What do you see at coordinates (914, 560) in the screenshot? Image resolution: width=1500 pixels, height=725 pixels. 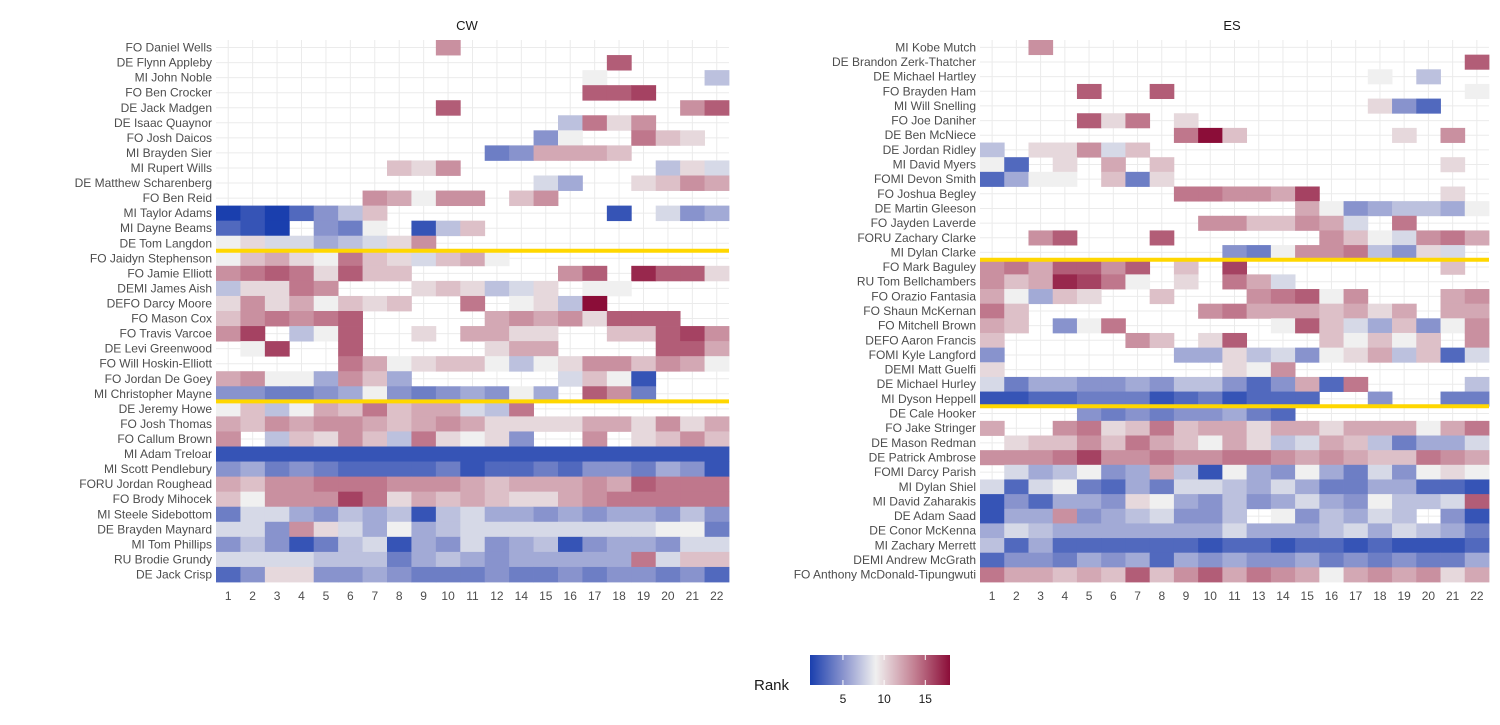 I see `y-tick-label: DEMI Andrew McGrath` at bounding box center [914, 560].